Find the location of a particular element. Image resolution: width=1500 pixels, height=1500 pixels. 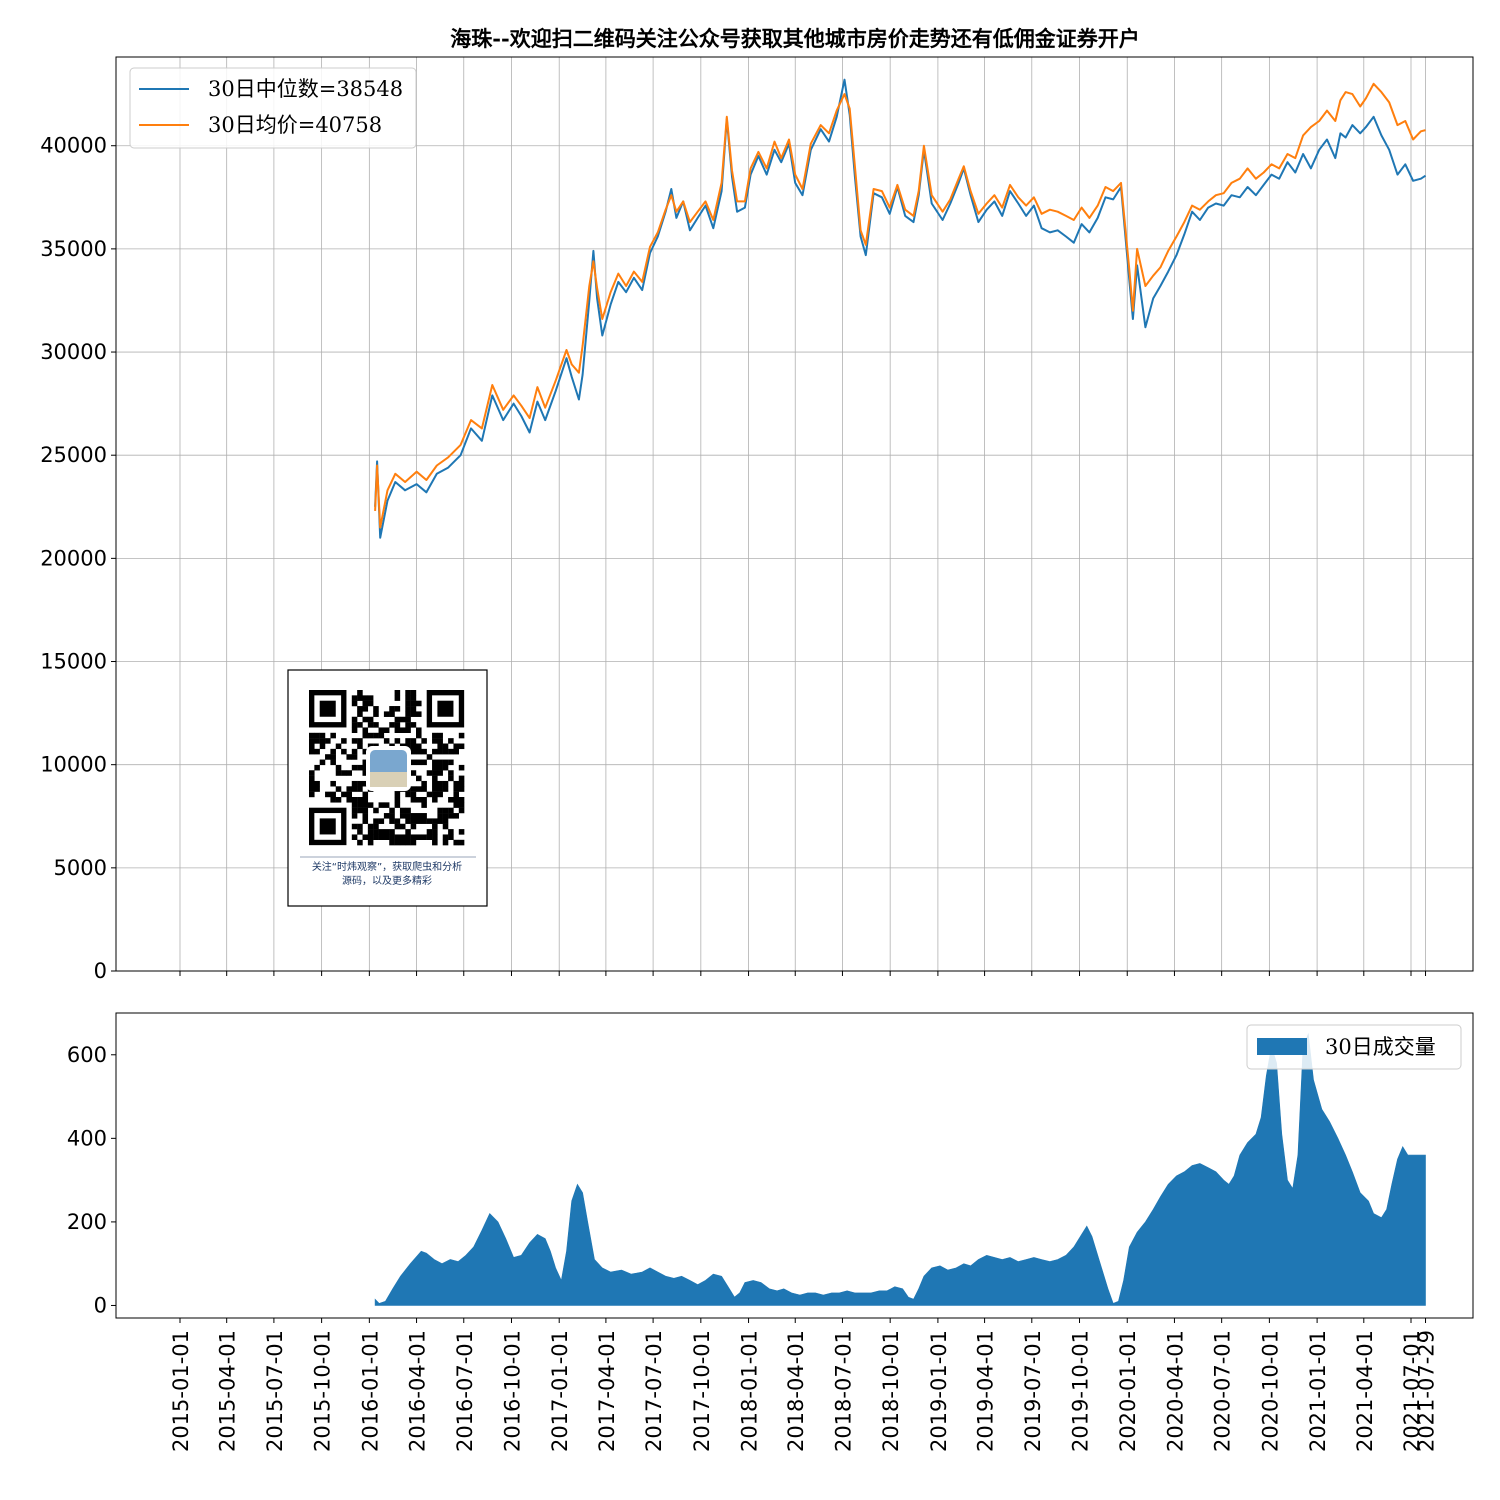

bottom-x-tick-label: 2016-07-01 is located at coordinates (465, 1391).